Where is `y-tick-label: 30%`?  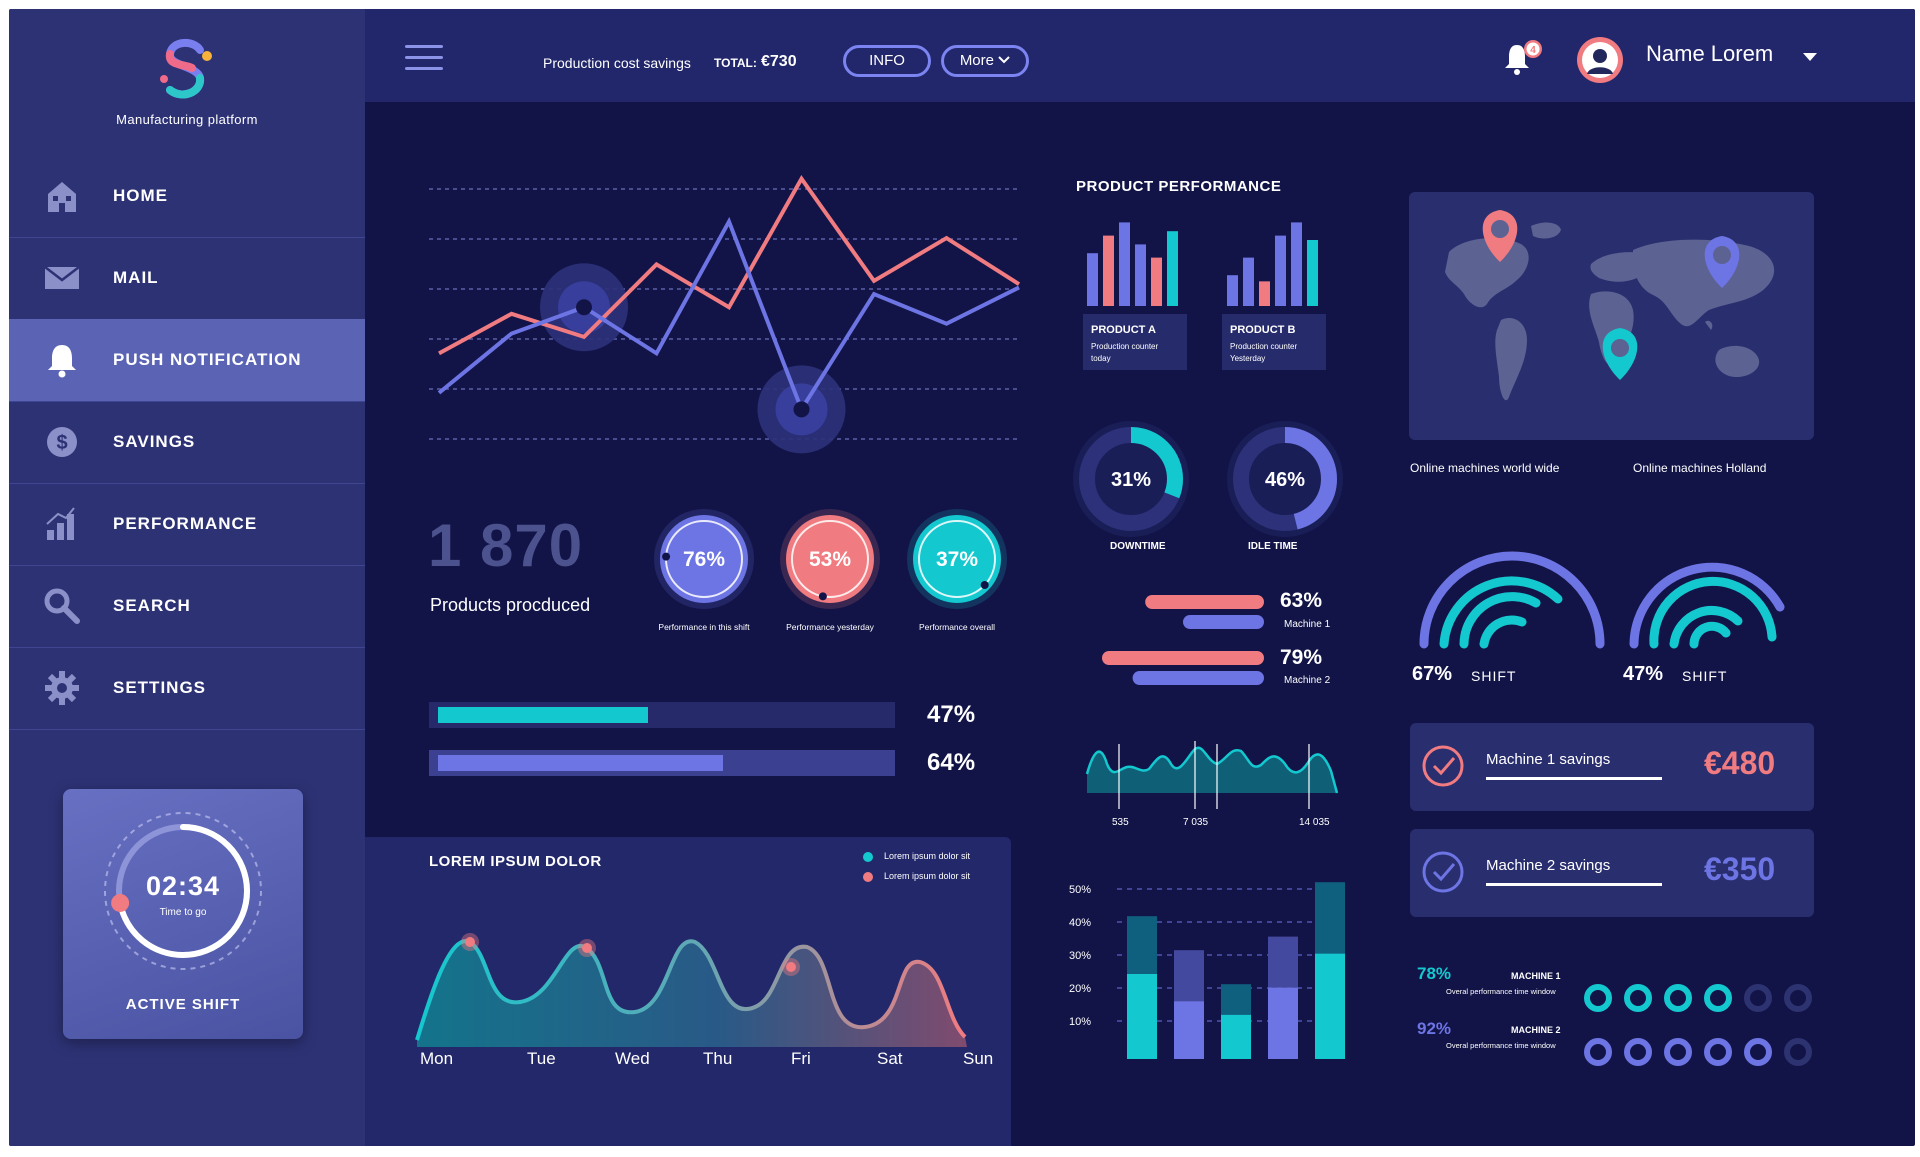
y-tick-label: 30% is located at coordinates (1080, 956).